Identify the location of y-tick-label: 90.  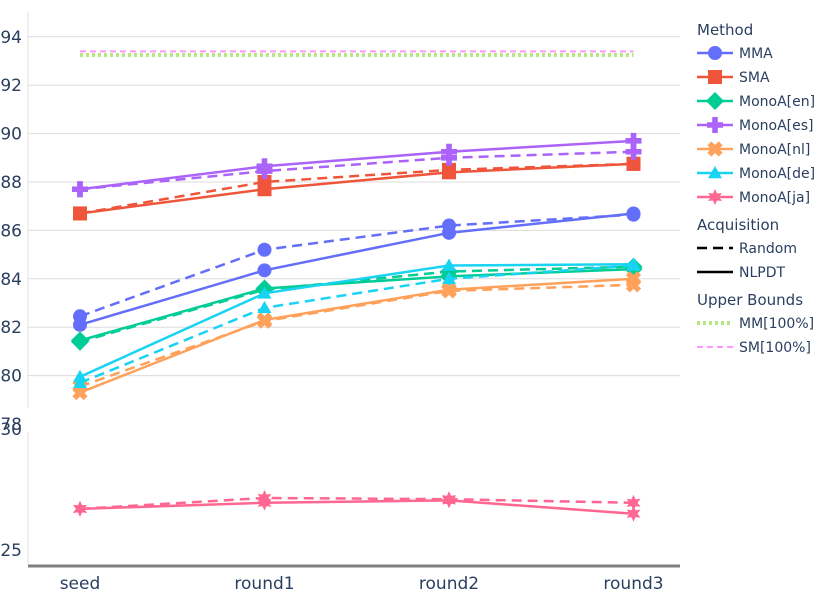
(11, 135).